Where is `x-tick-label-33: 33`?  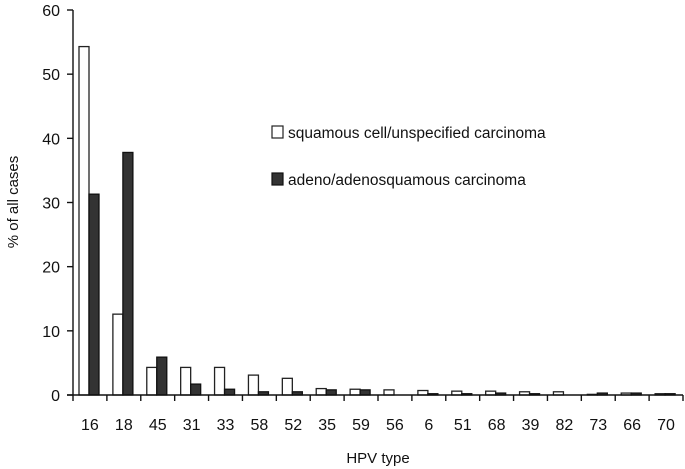
x-tick-label-33: 33 is located at coordinates (226, 425).